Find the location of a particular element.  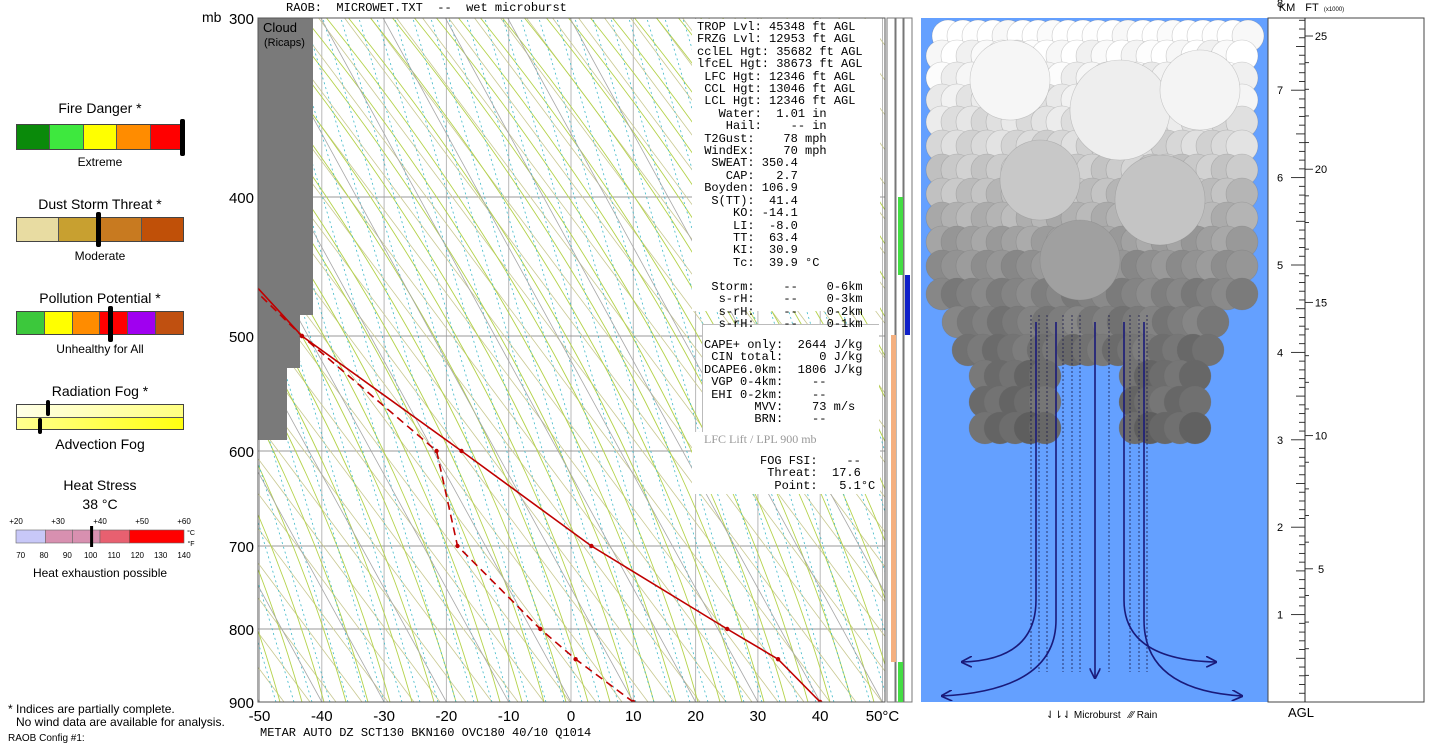

layer-bar-blue is located at coordinates (907, 305).